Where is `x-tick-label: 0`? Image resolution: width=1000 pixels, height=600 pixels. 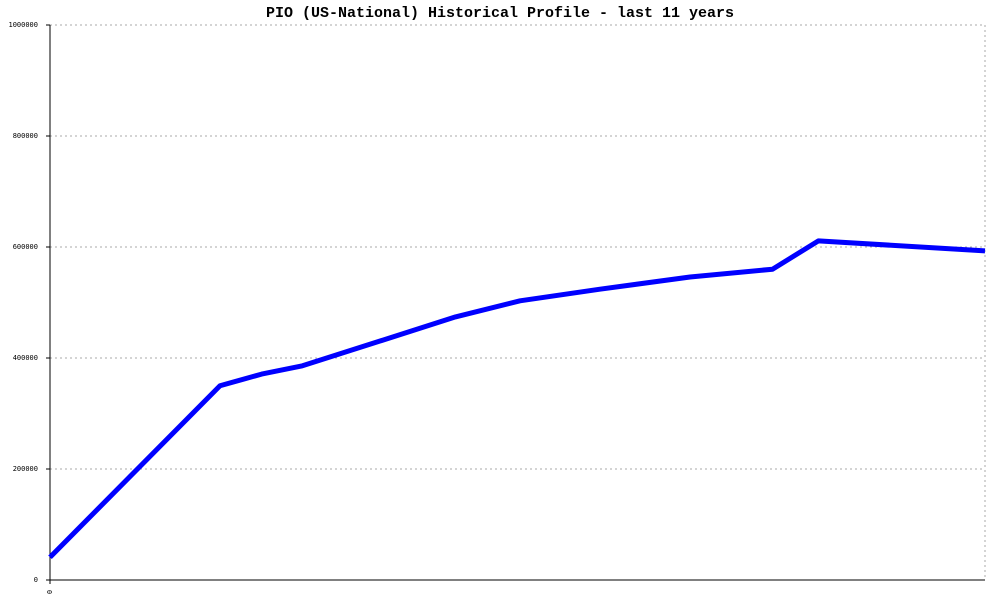
x-tick-label: 0 is located at coordinates (50, 592).